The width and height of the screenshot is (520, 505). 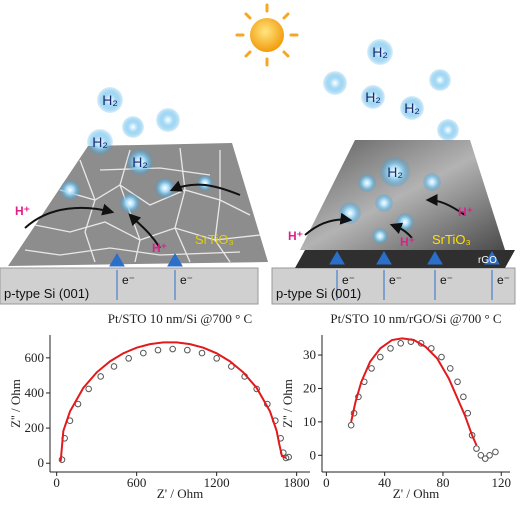 I want to click on electron-arrows, so click(x=304, y=275).